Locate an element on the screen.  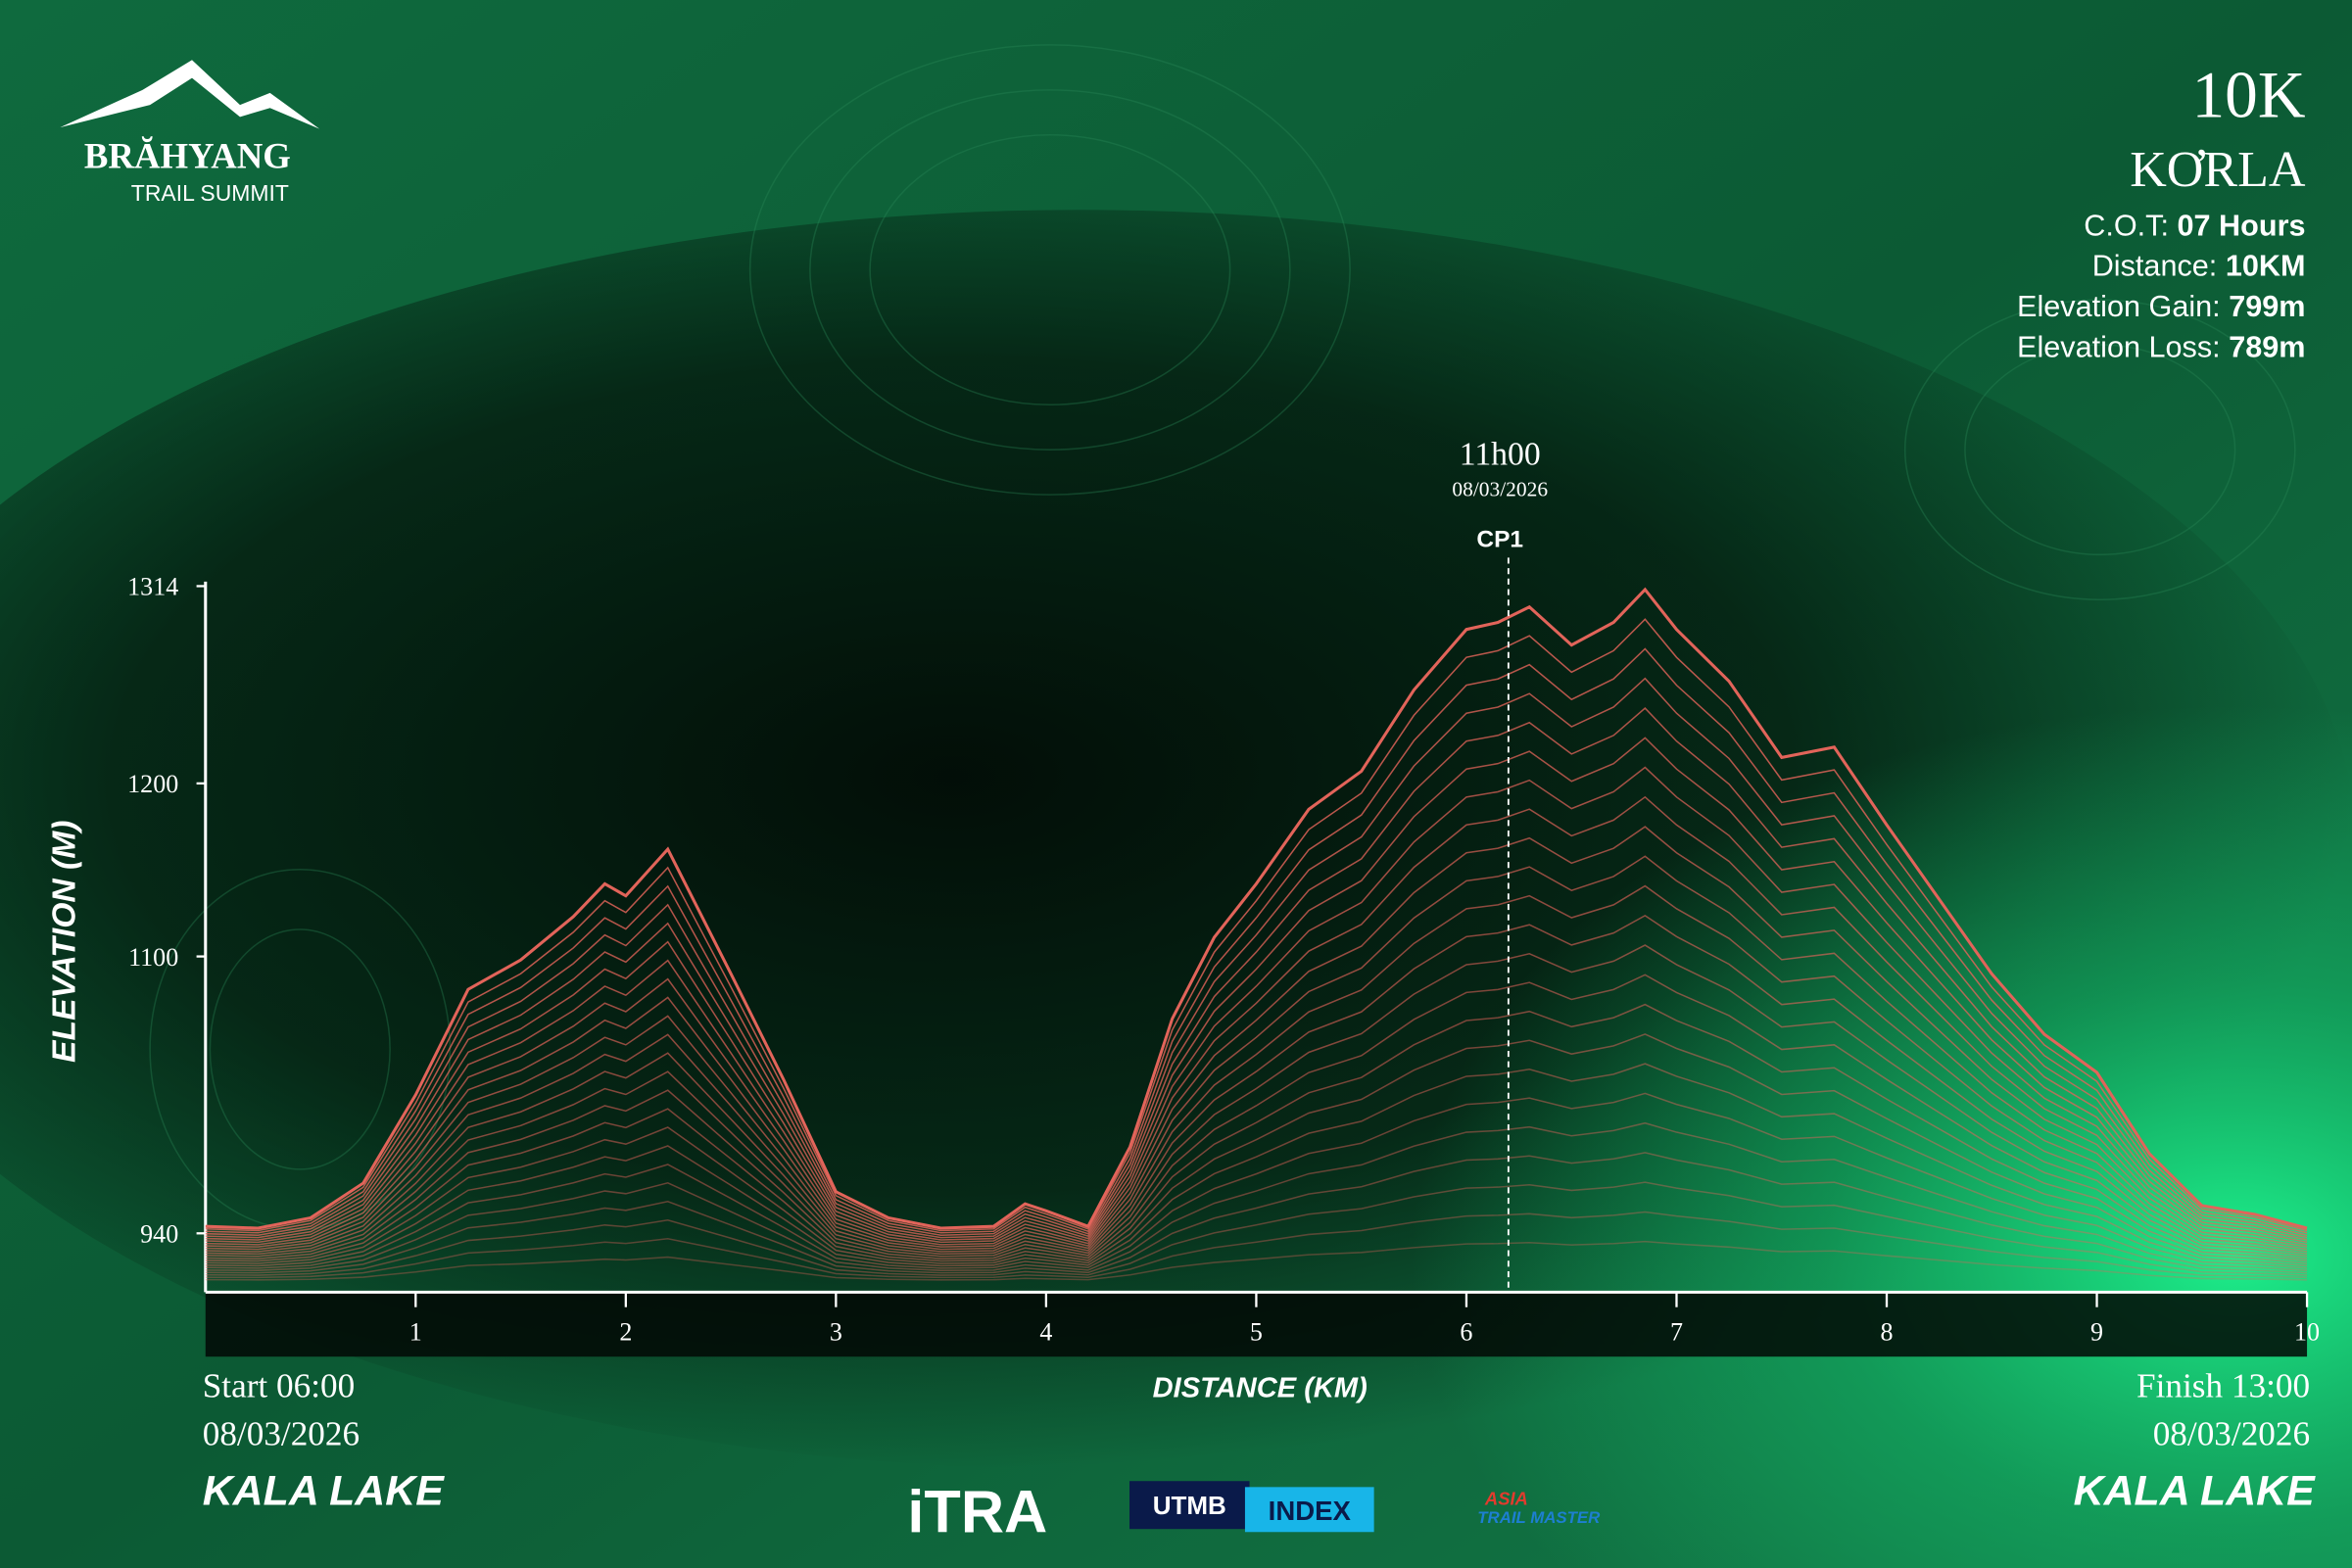
stat-value: 07 Hours is located at coordinates (2242, 225).